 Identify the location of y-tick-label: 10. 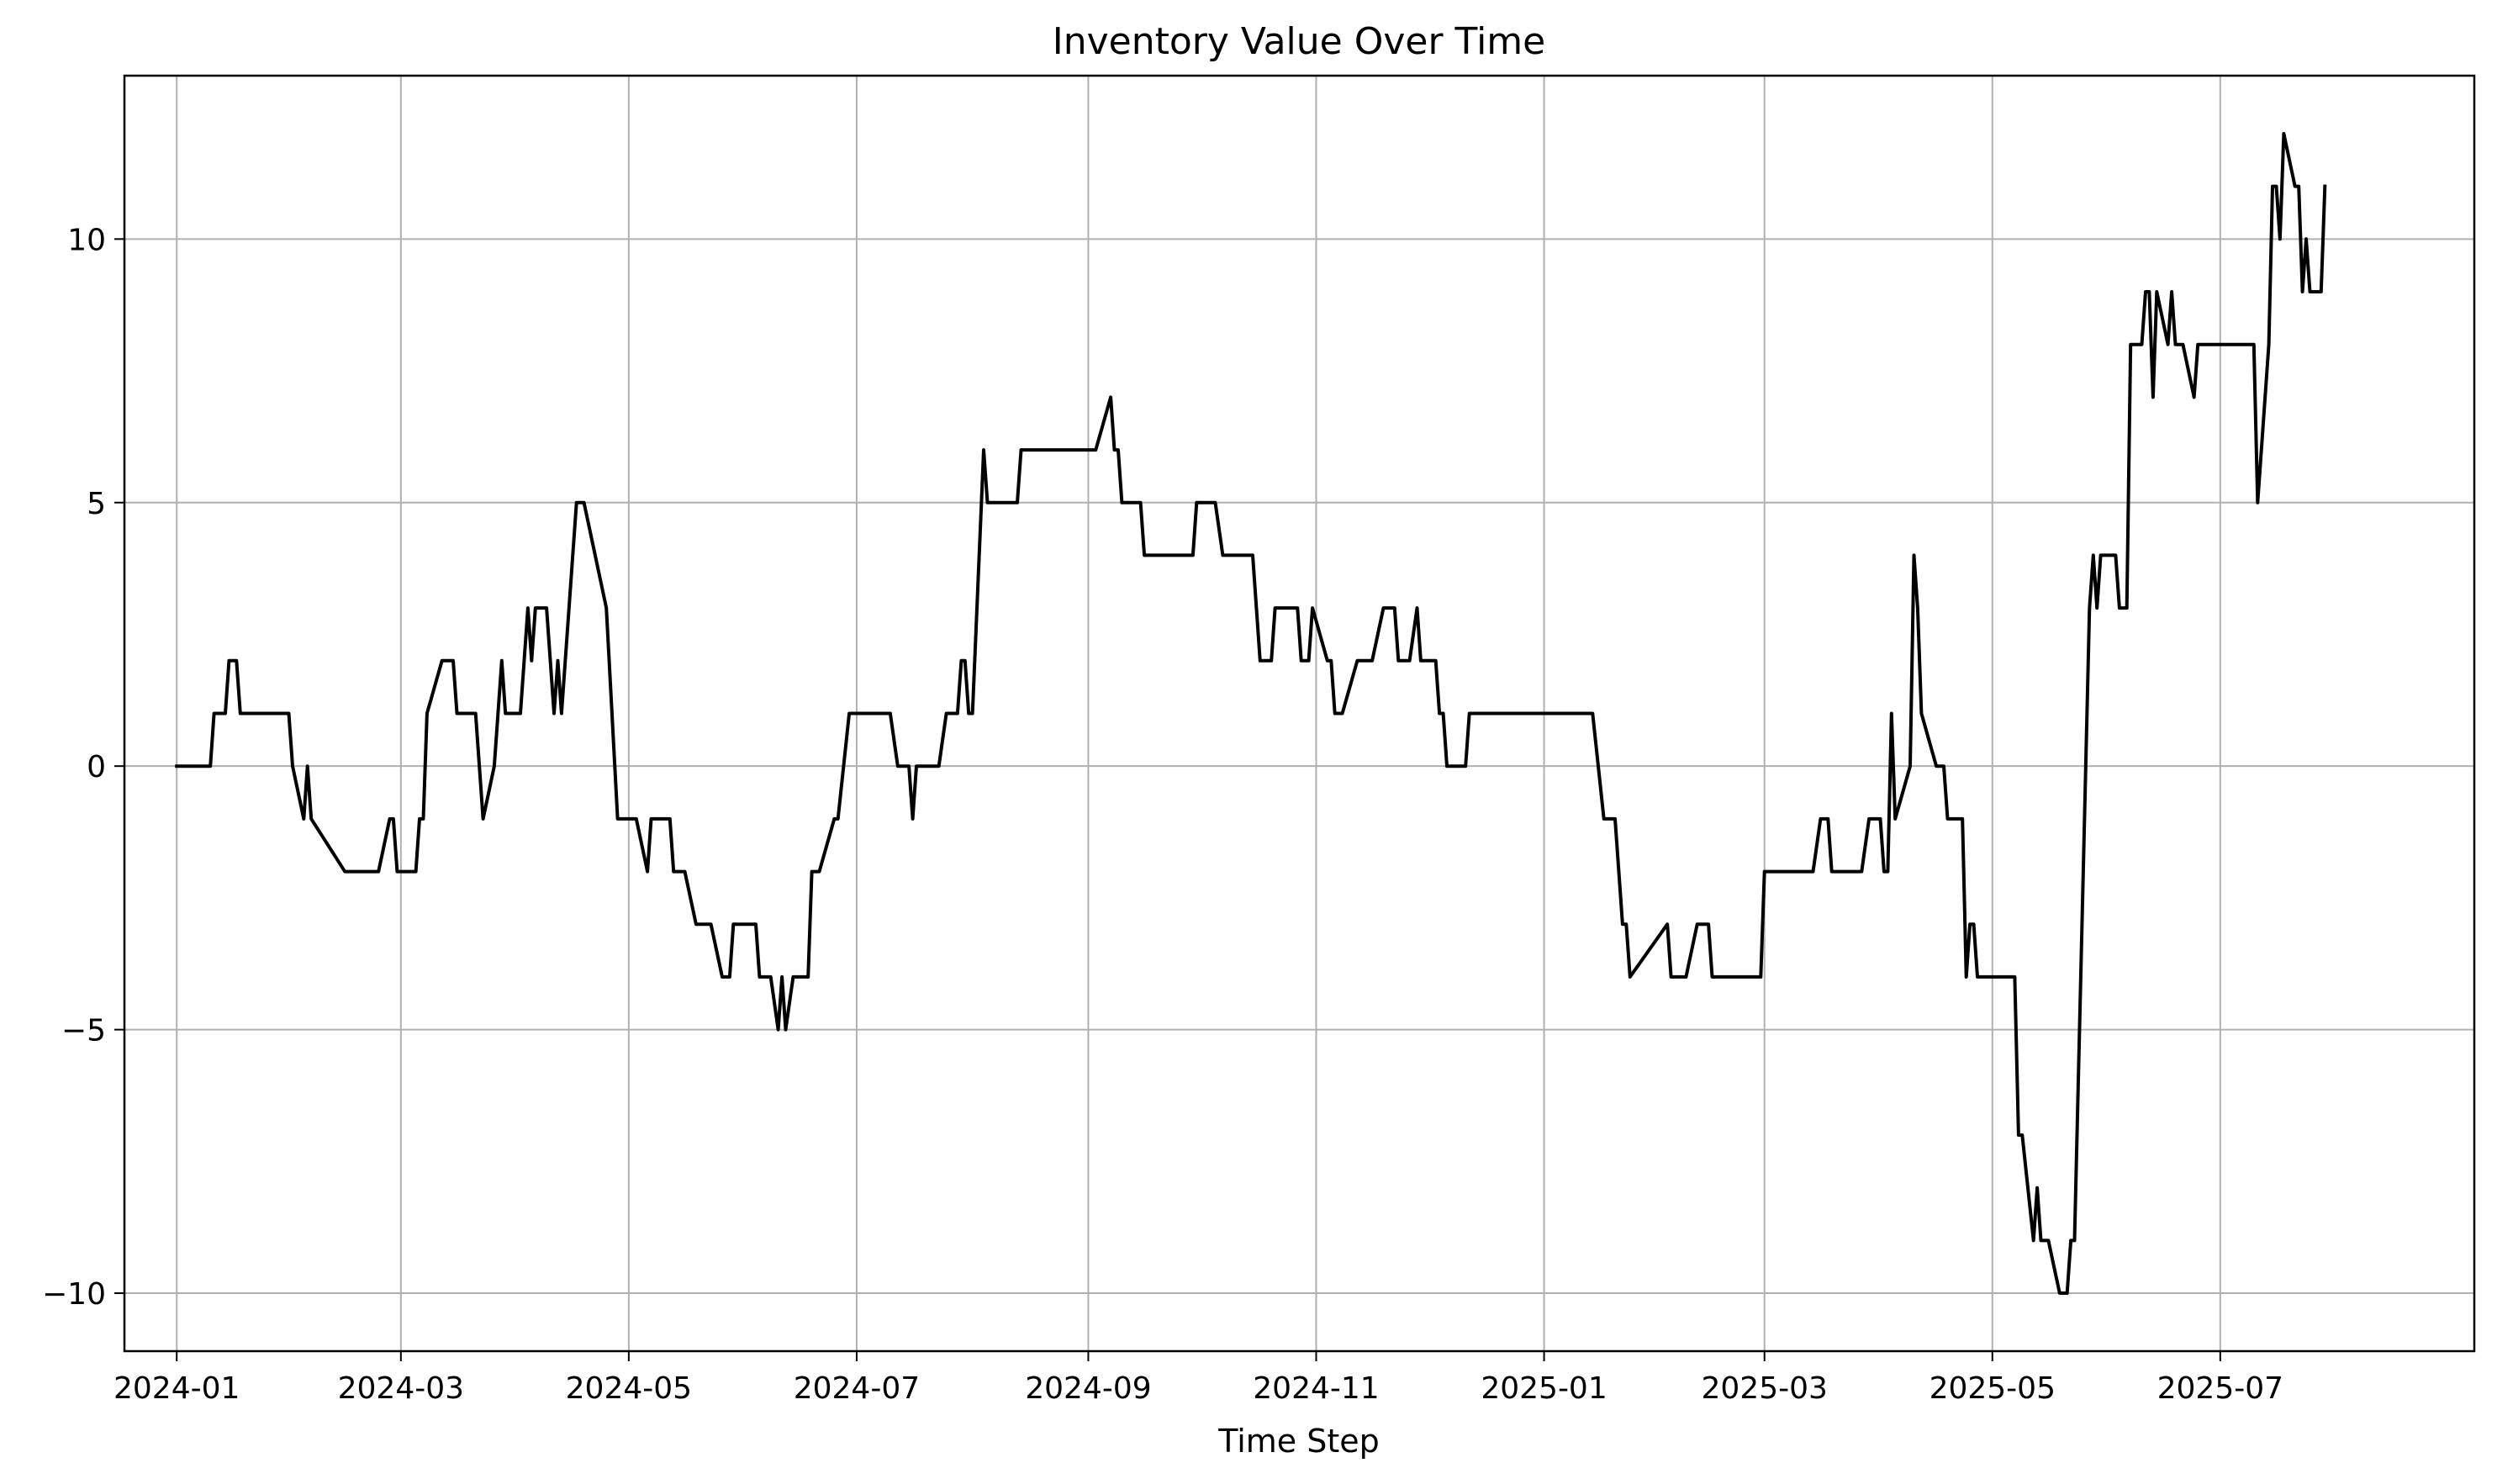
(86, 240).